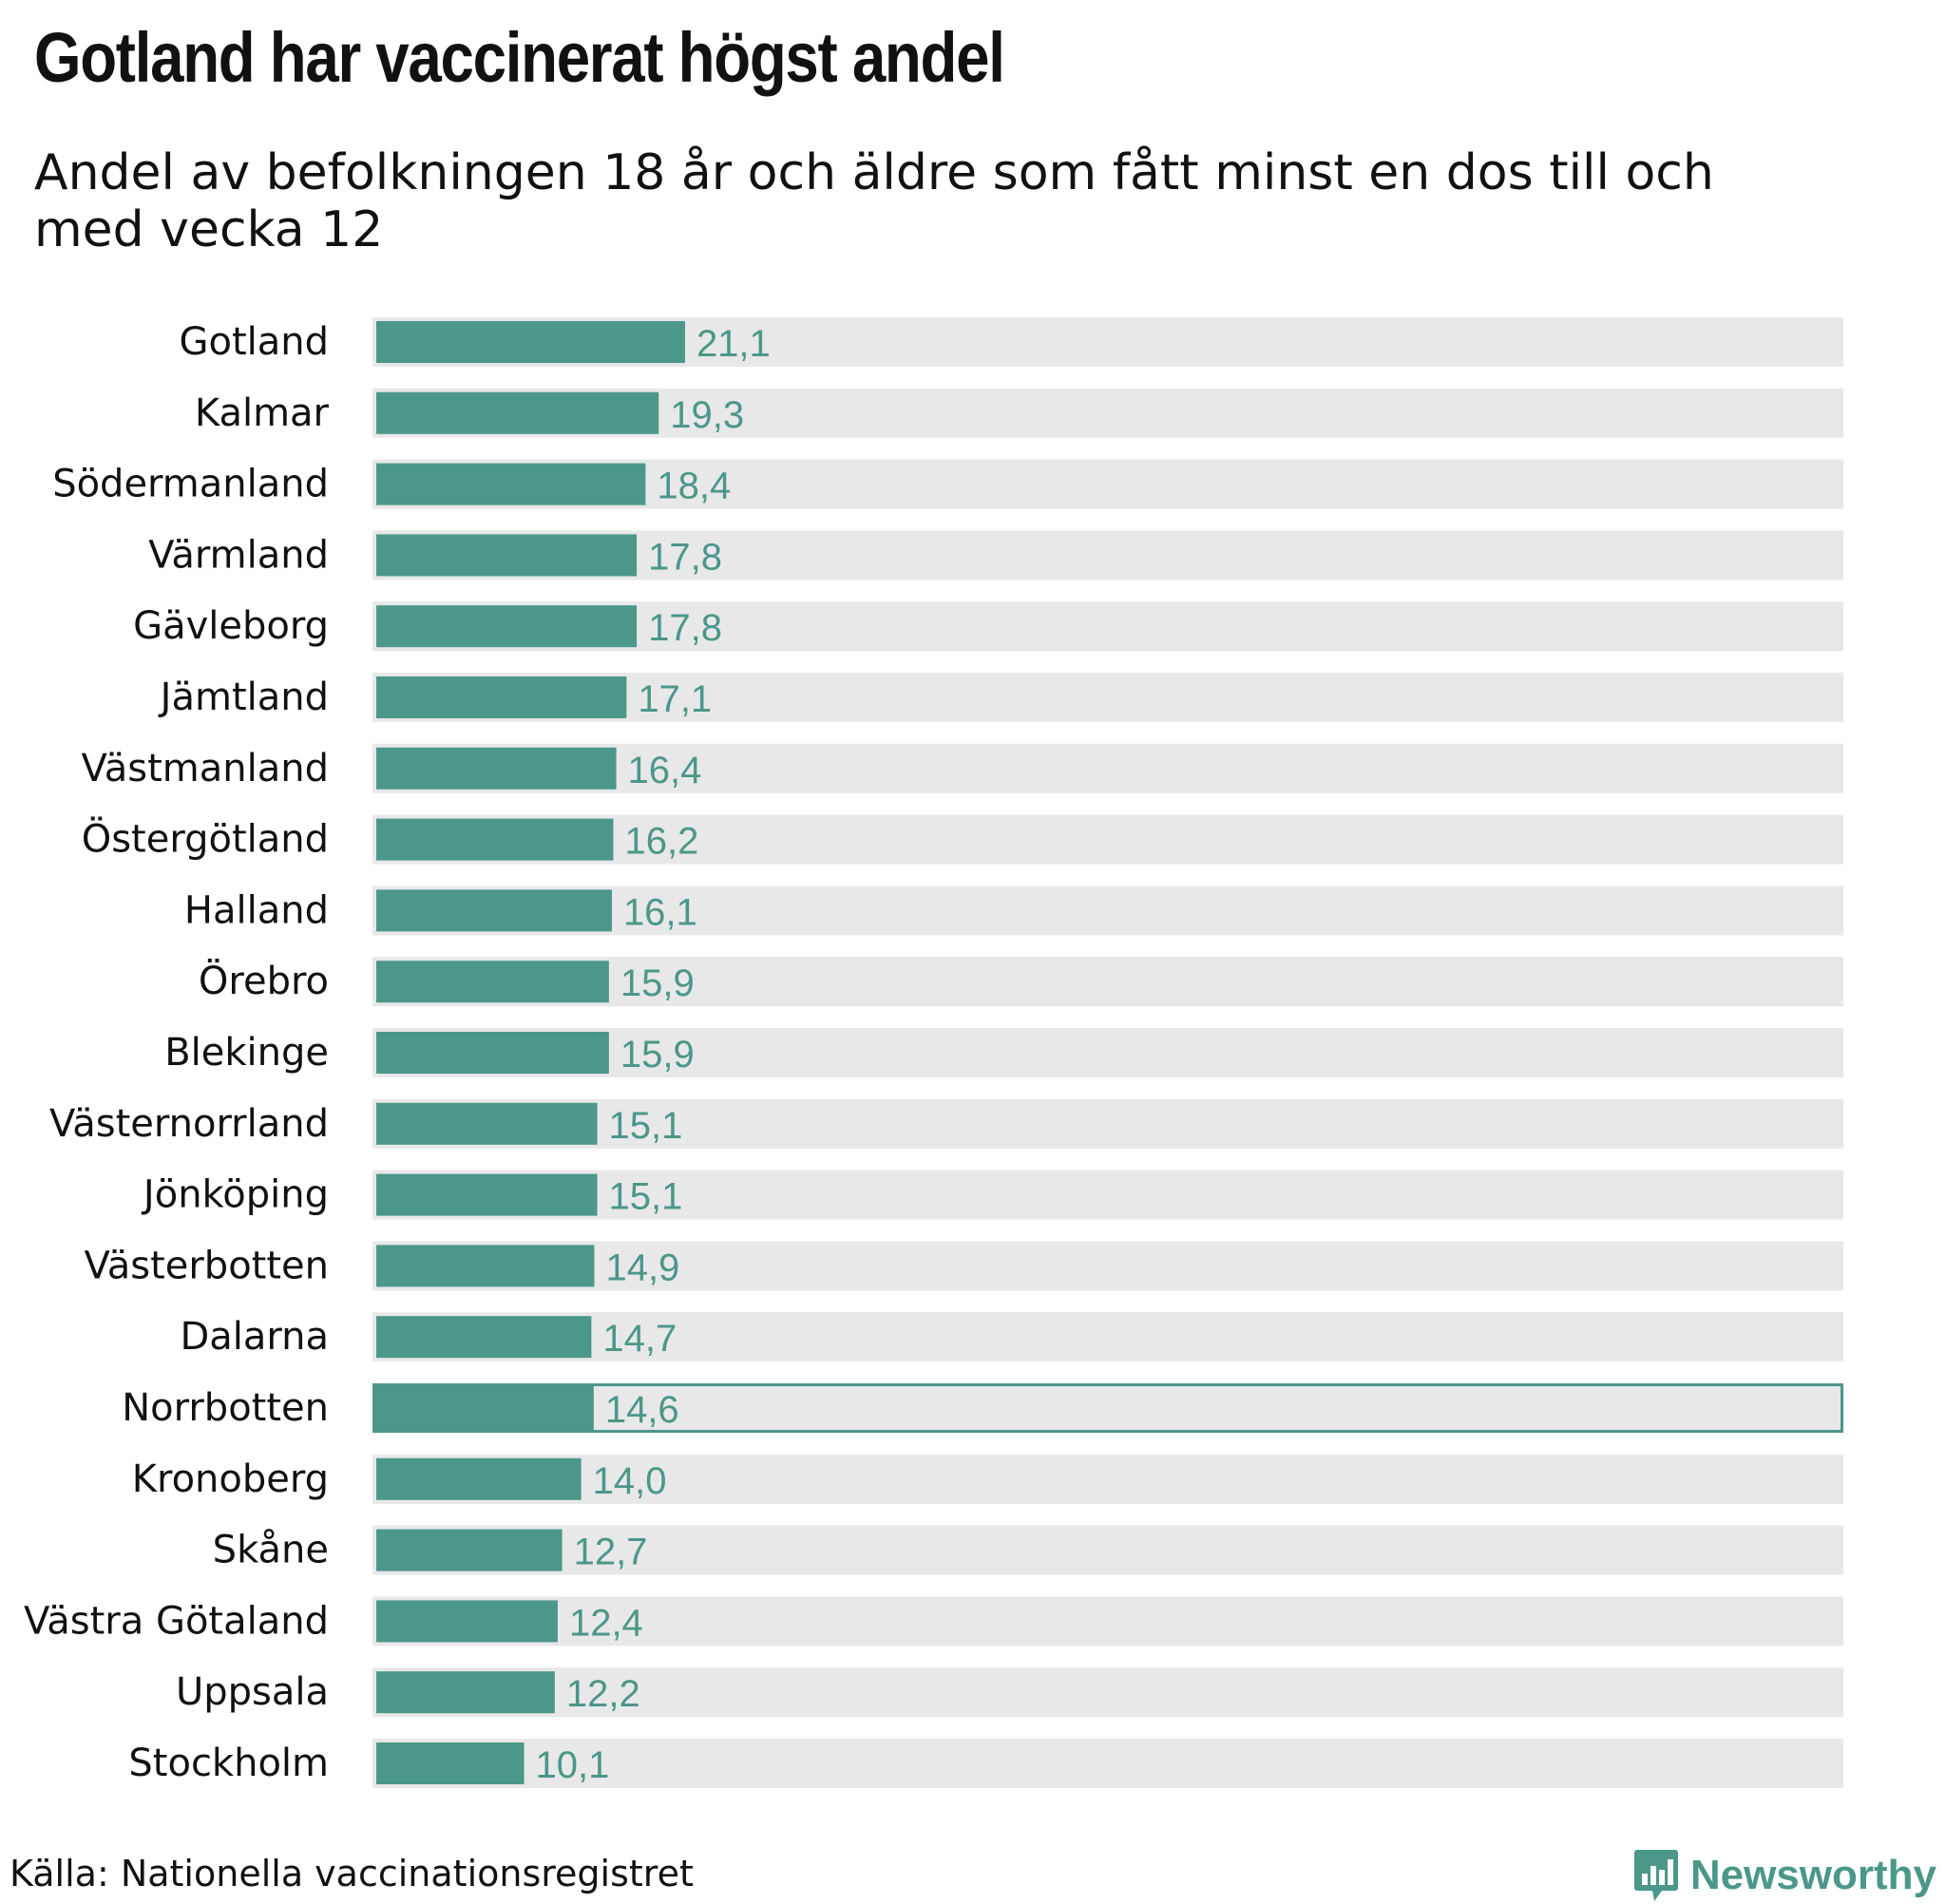 The image size is (1946, 1904). Describe the element at coordinates (573, 1765) in the screenshot. I see `value-label: 10,1` at that location.